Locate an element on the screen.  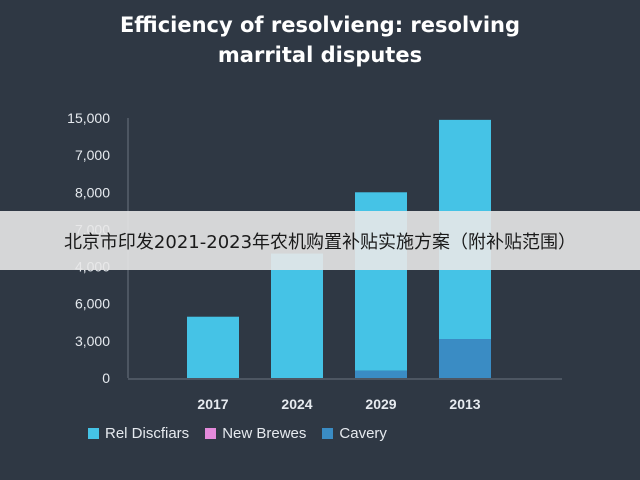
overlay-banner-text: 北京市印发2021-2023年农机购置补贴实施方案（附补贴范围） is located at coordinates (320, 242).